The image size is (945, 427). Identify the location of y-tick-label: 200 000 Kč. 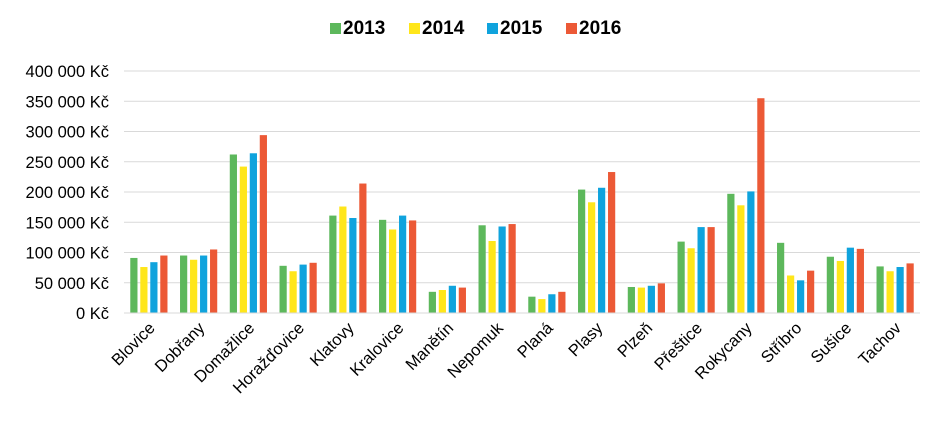
(67, 193).